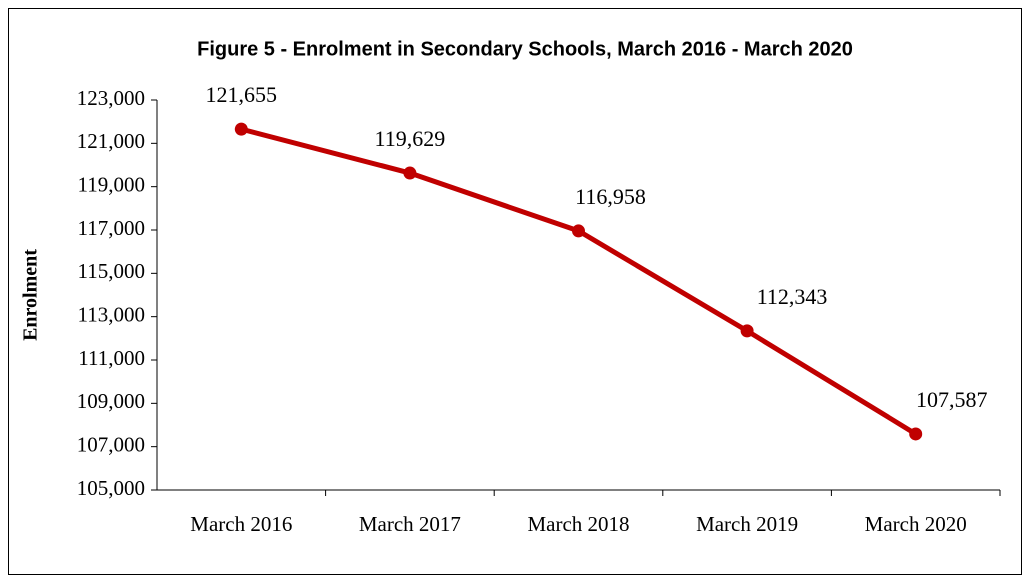 The height and width of the screenshot is (585, 1031). Describe the element at coordinates (410, 138) in the screenshot. I see `data-label: 119,629` at that location.